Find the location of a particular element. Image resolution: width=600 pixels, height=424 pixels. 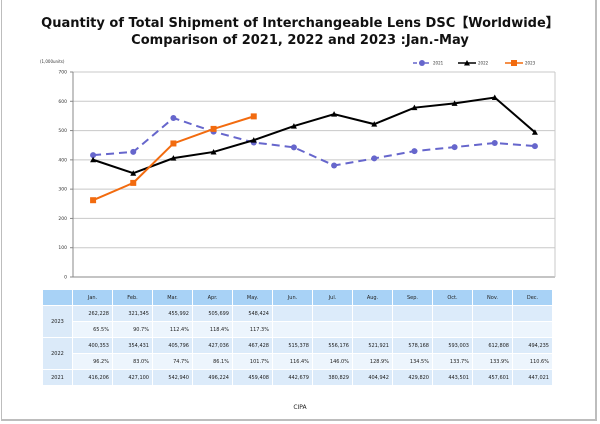

series-line-2022 is located at coordinates (314, 135).